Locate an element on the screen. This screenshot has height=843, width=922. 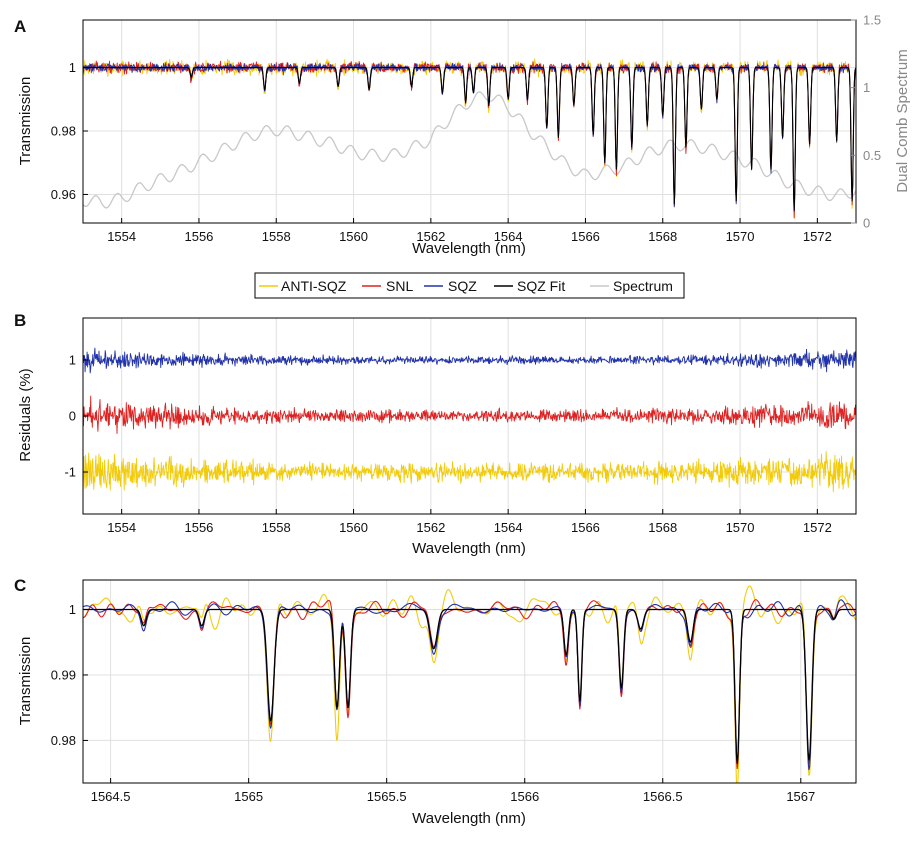
panel-a-x-ticks: 1554 1556 1558 1560 1562 1564 1566 1568 1570 1572 is located at coordinates (469, 231).